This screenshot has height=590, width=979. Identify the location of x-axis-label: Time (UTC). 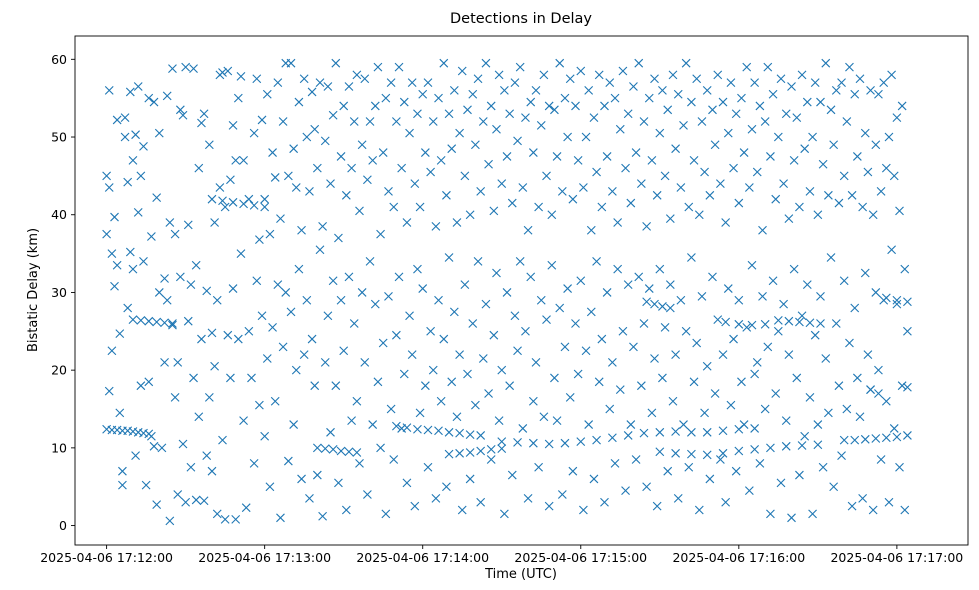
(520, 574).